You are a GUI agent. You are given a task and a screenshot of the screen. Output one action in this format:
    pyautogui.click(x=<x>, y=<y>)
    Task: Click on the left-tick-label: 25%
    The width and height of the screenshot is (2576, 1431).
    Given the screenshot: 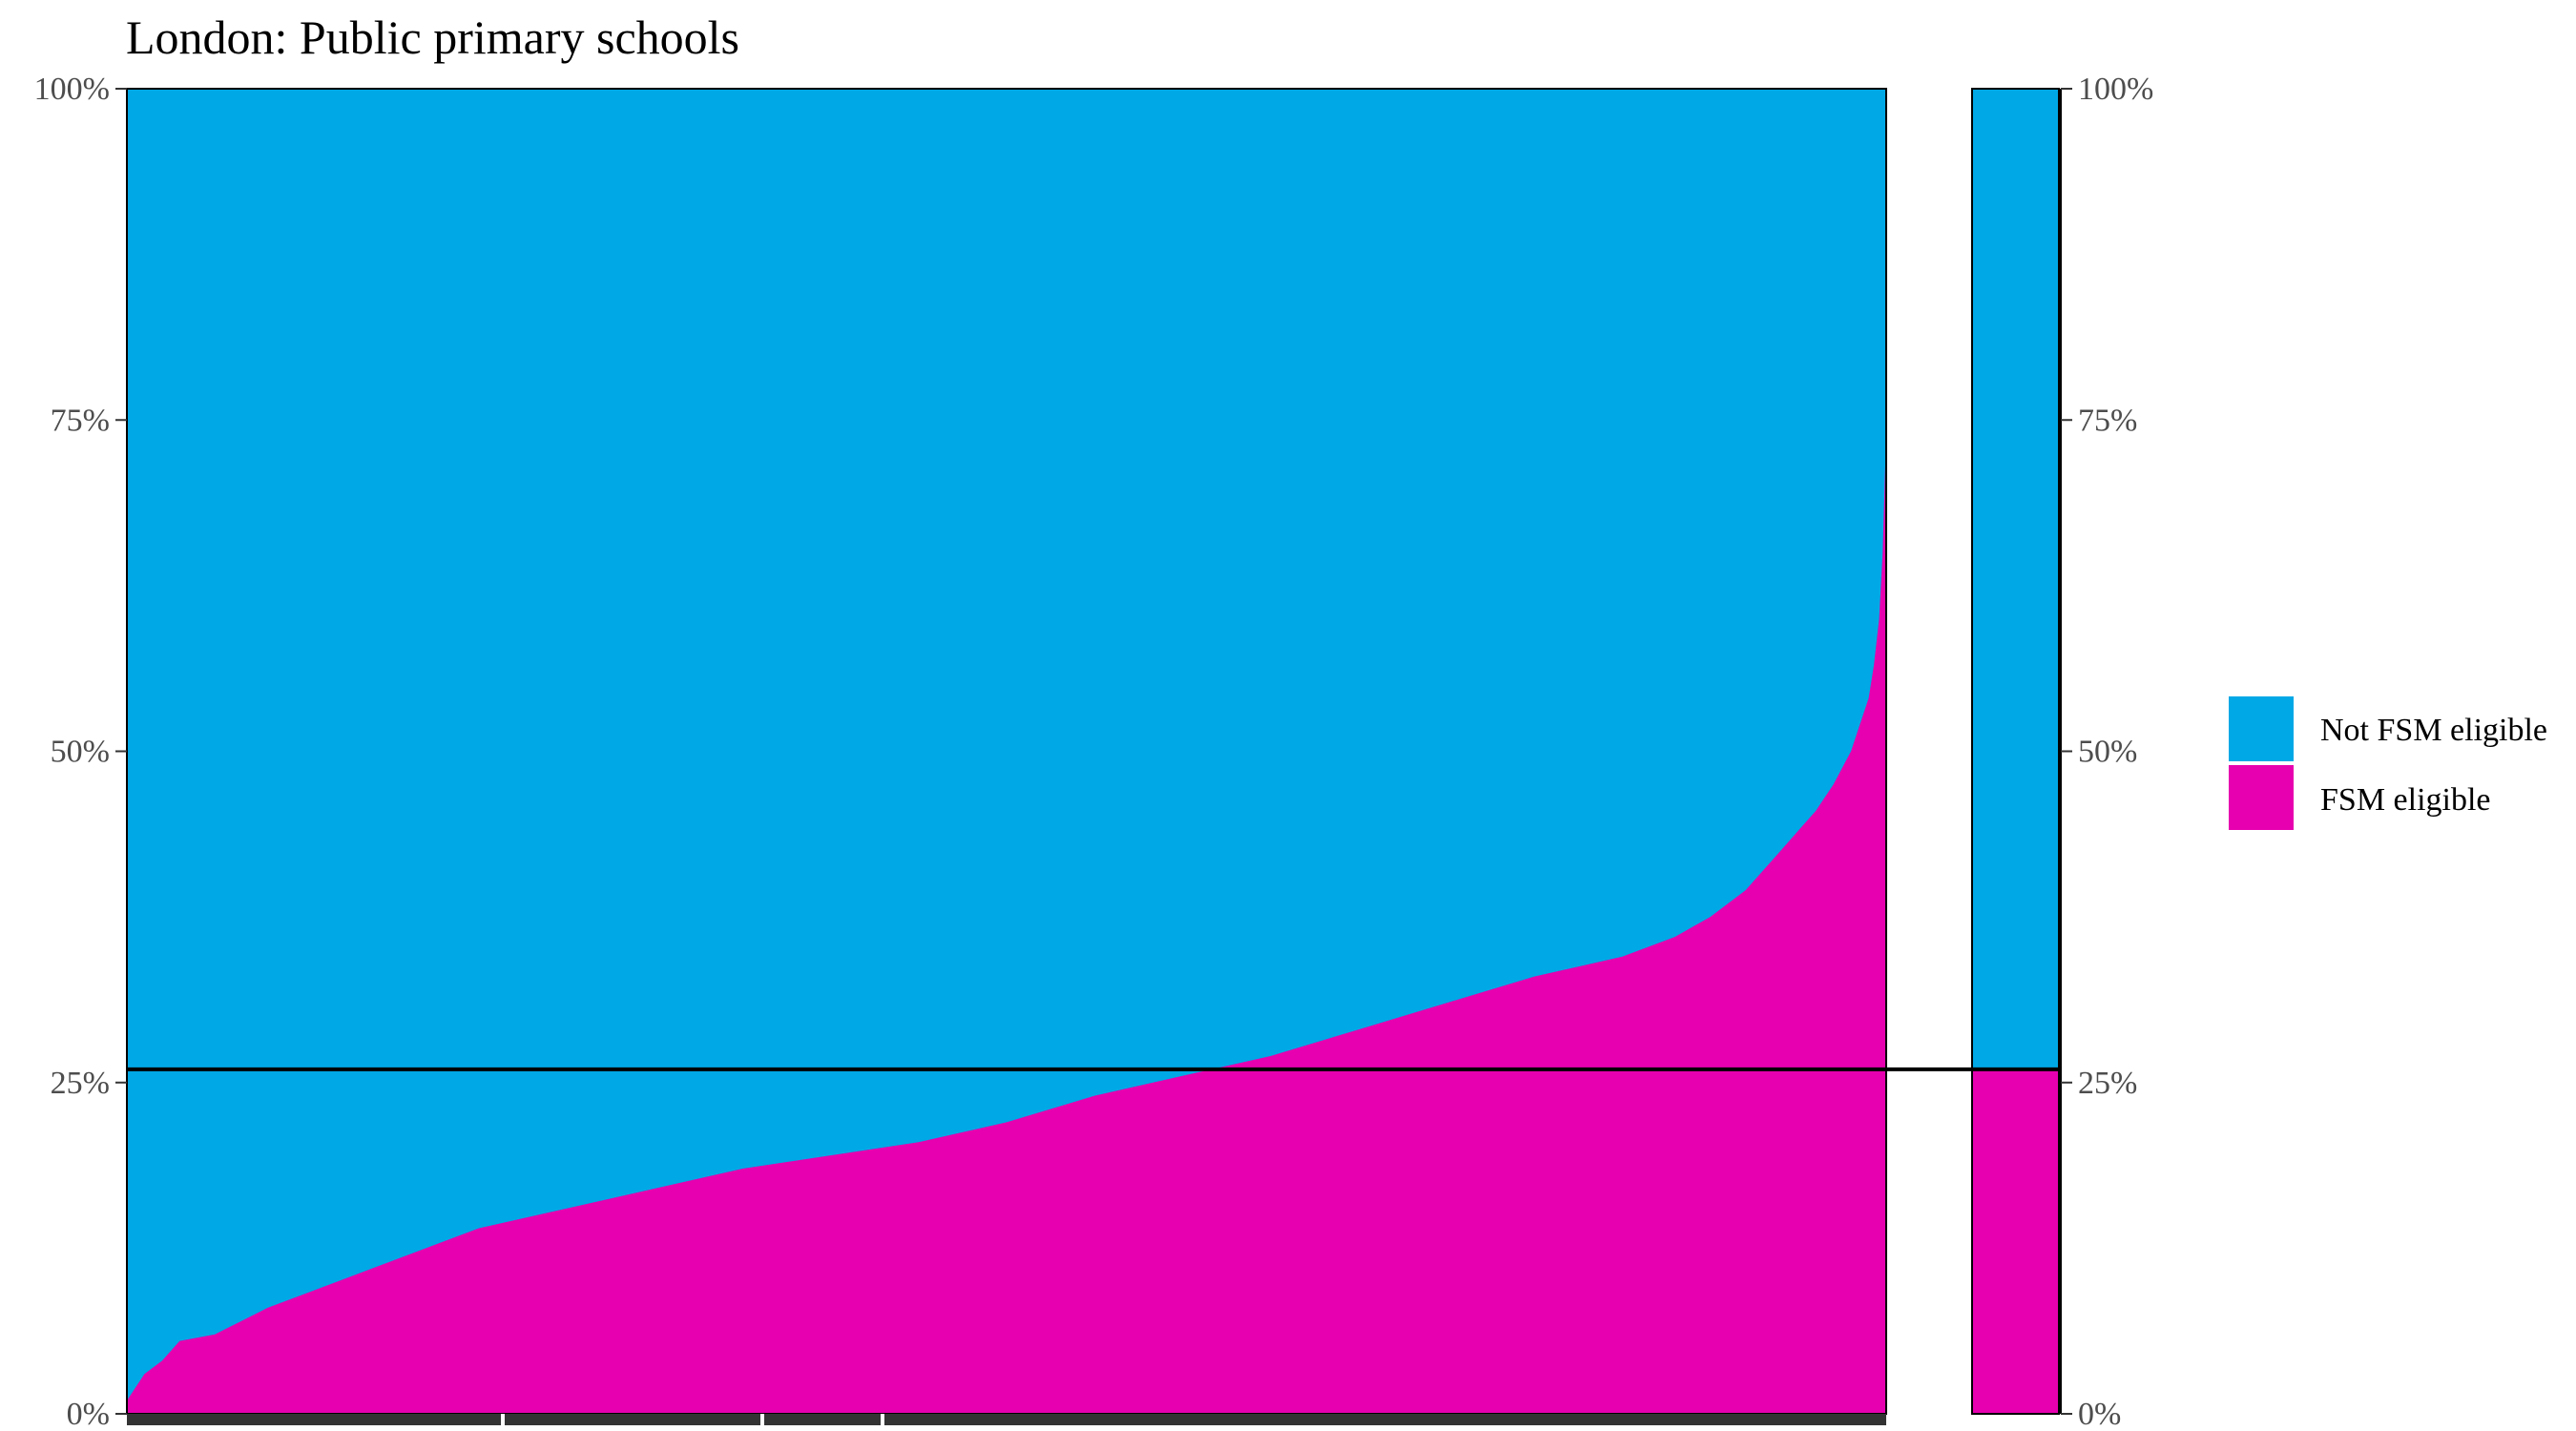 What is the action you would take?
    pyautogui.click(x=80, y=1083)
    